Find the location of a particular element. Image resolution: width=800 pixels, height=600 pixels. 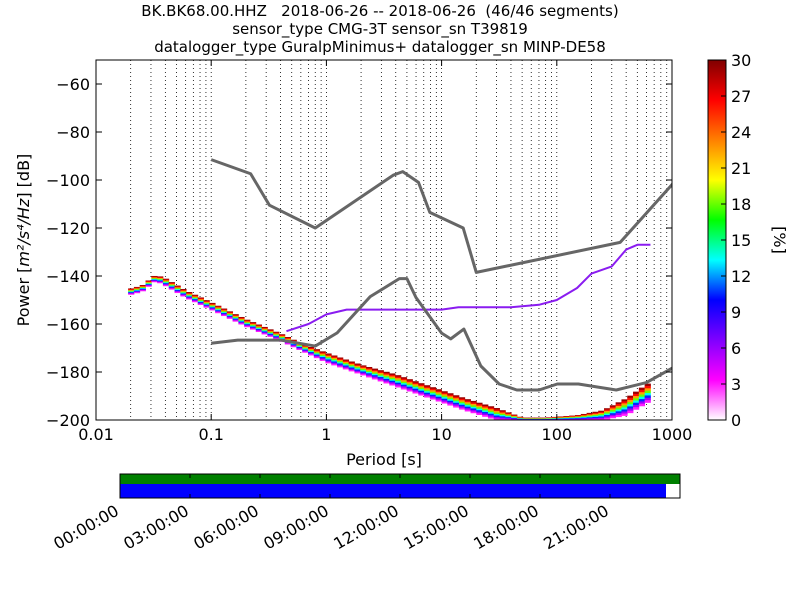

timeline-tick-label: 18:00:00 is located at coordinates (506, 527).